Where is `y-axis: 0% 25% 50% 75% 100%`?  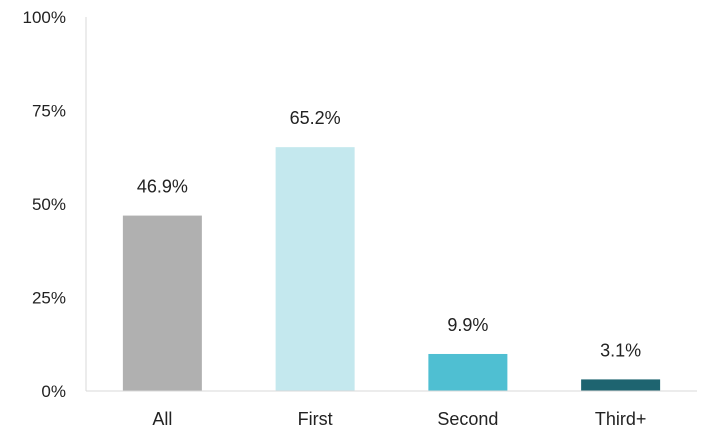
y-axis: 0% 25% 50% 75% 100% is located at coordinates (55, 204).